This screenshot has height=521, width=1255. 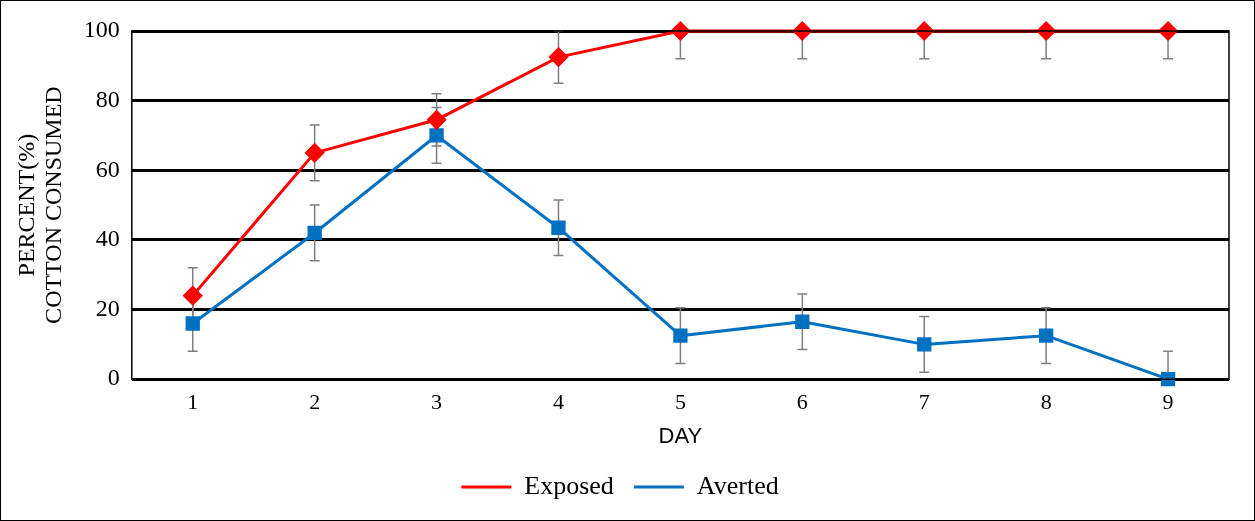 I want to click on x-tick-label: 8, so click(x=1046, y=402).